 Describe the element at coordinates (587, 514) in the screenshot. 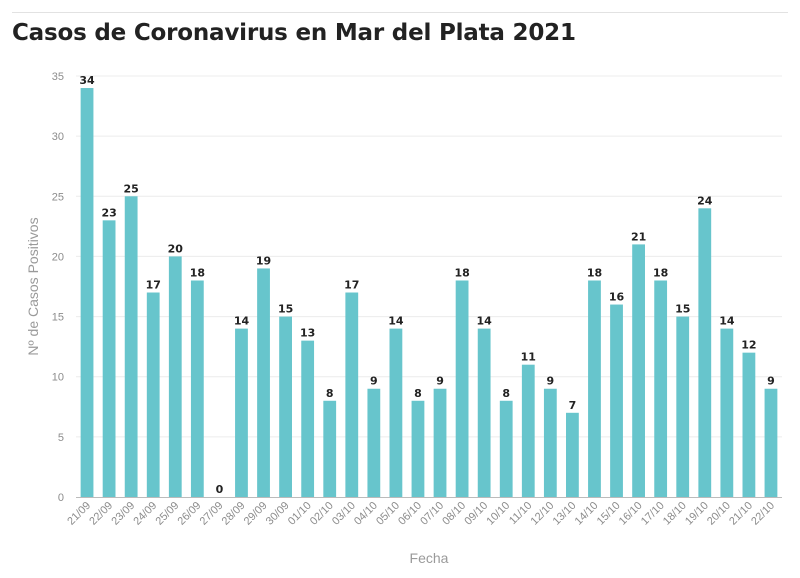

I see `x-tick-label: 14/10` at that location.